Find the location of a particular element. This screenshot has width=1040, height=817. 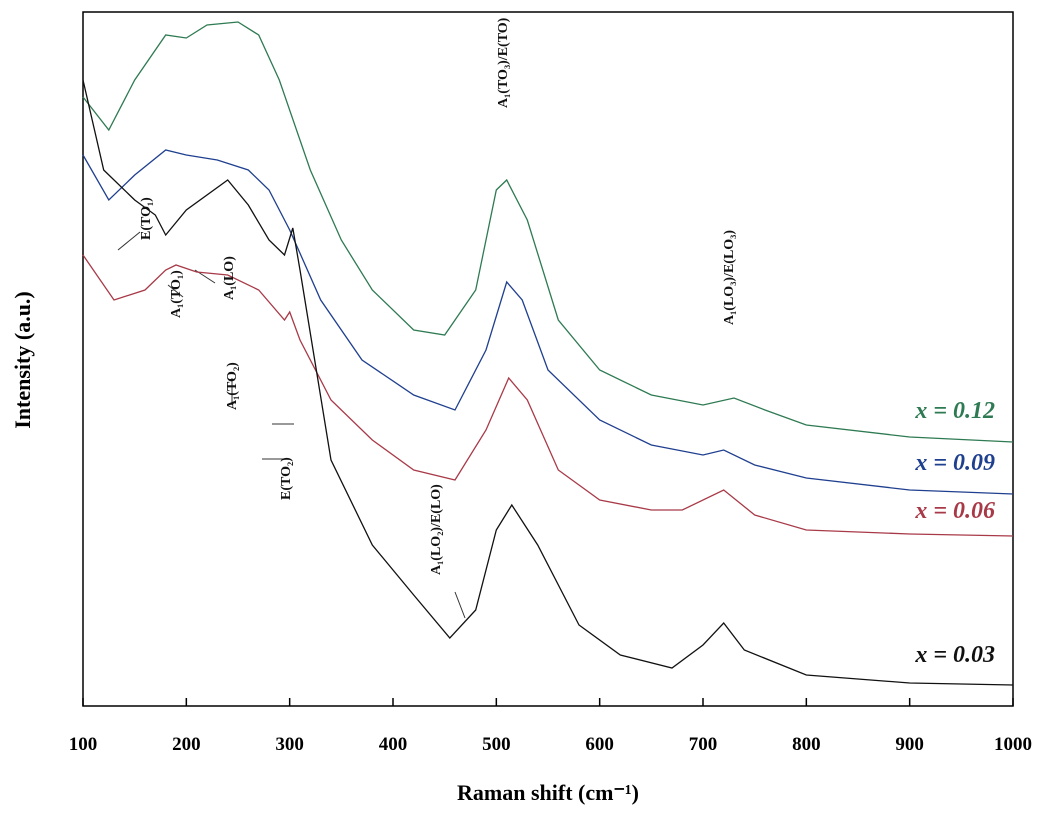

x-axis-label: Raman shift (cm⁻¹) is located at coordinates (548, 792).